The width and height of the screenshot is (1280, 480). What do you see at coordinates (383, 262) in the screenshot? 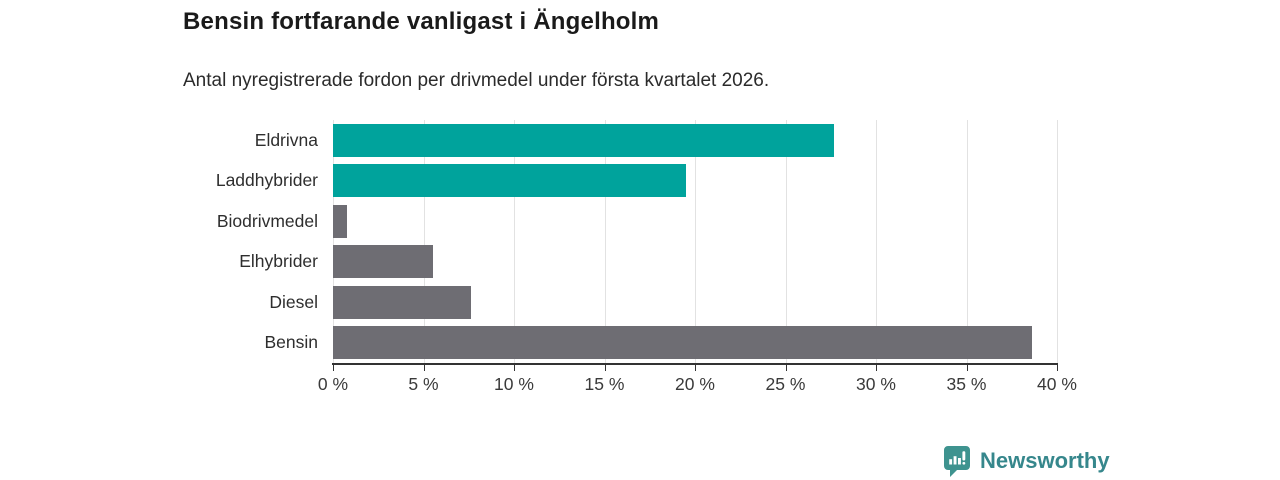
I see `bar-elhybrider` at bounding box center [383, 262].